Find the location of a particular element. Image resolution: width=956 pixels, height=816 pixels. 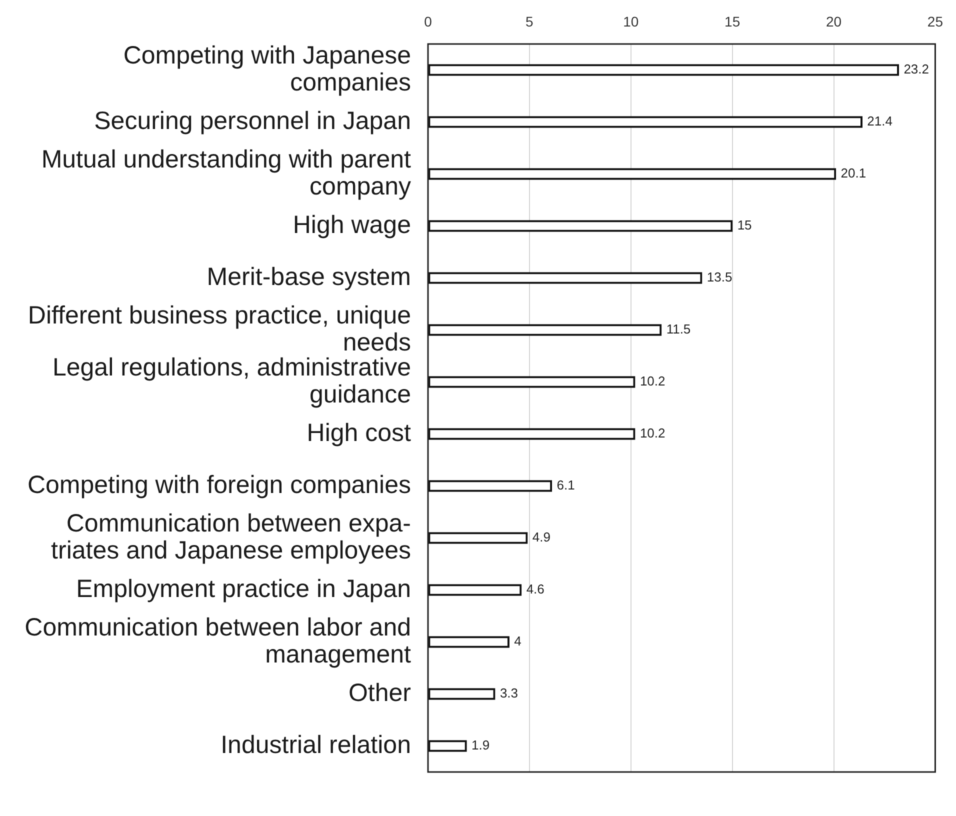

y-tick-label: Merit-base system is located at coordinates (308, 276).